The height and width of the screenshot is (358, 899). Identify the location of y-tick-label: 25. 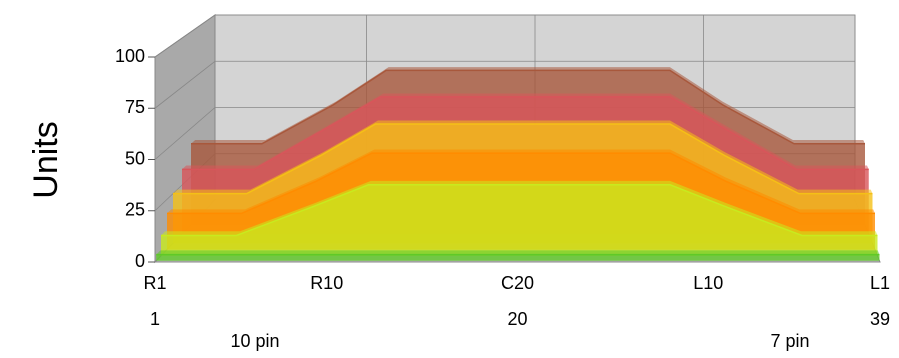
(135, 210).